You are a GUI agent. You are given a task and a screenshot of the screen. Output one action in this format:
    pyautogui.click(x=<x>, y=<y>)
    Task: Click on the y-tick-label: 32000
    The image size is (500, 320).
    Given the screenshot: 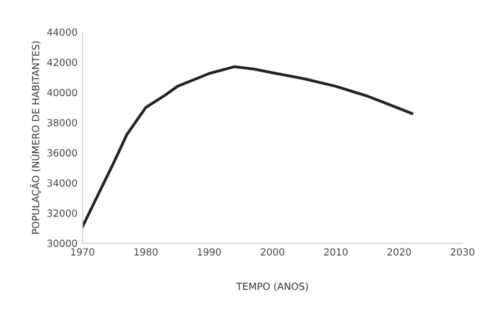 What is the action you would take?
    pyautogui.click(x=62, y=213)
    